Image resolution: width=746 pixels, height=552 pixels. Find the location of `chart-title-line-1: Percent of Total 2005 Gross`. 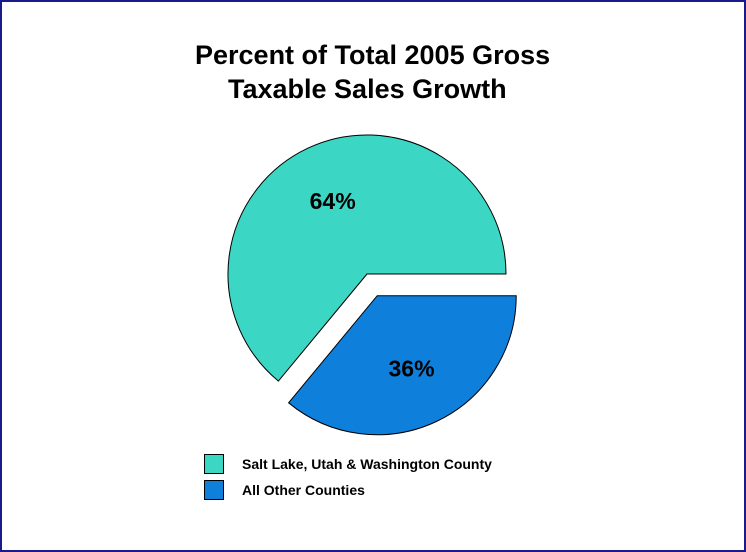

chart-title-line-1: Percent of Total 2005 Gross is located at coordinates (373, 55).